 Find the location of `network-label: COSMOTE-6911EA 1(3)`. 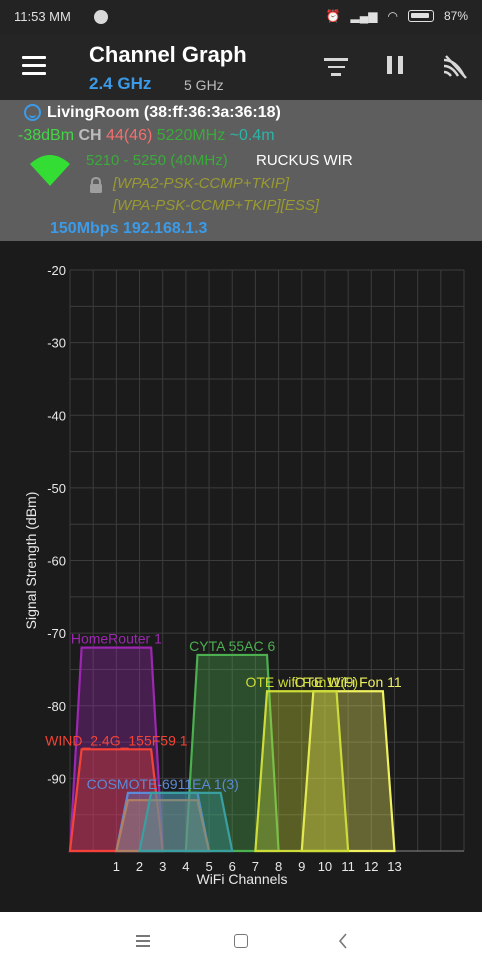

network-label: COSMOTE-6911EA 1(3) is located at coordinates (163, 784).